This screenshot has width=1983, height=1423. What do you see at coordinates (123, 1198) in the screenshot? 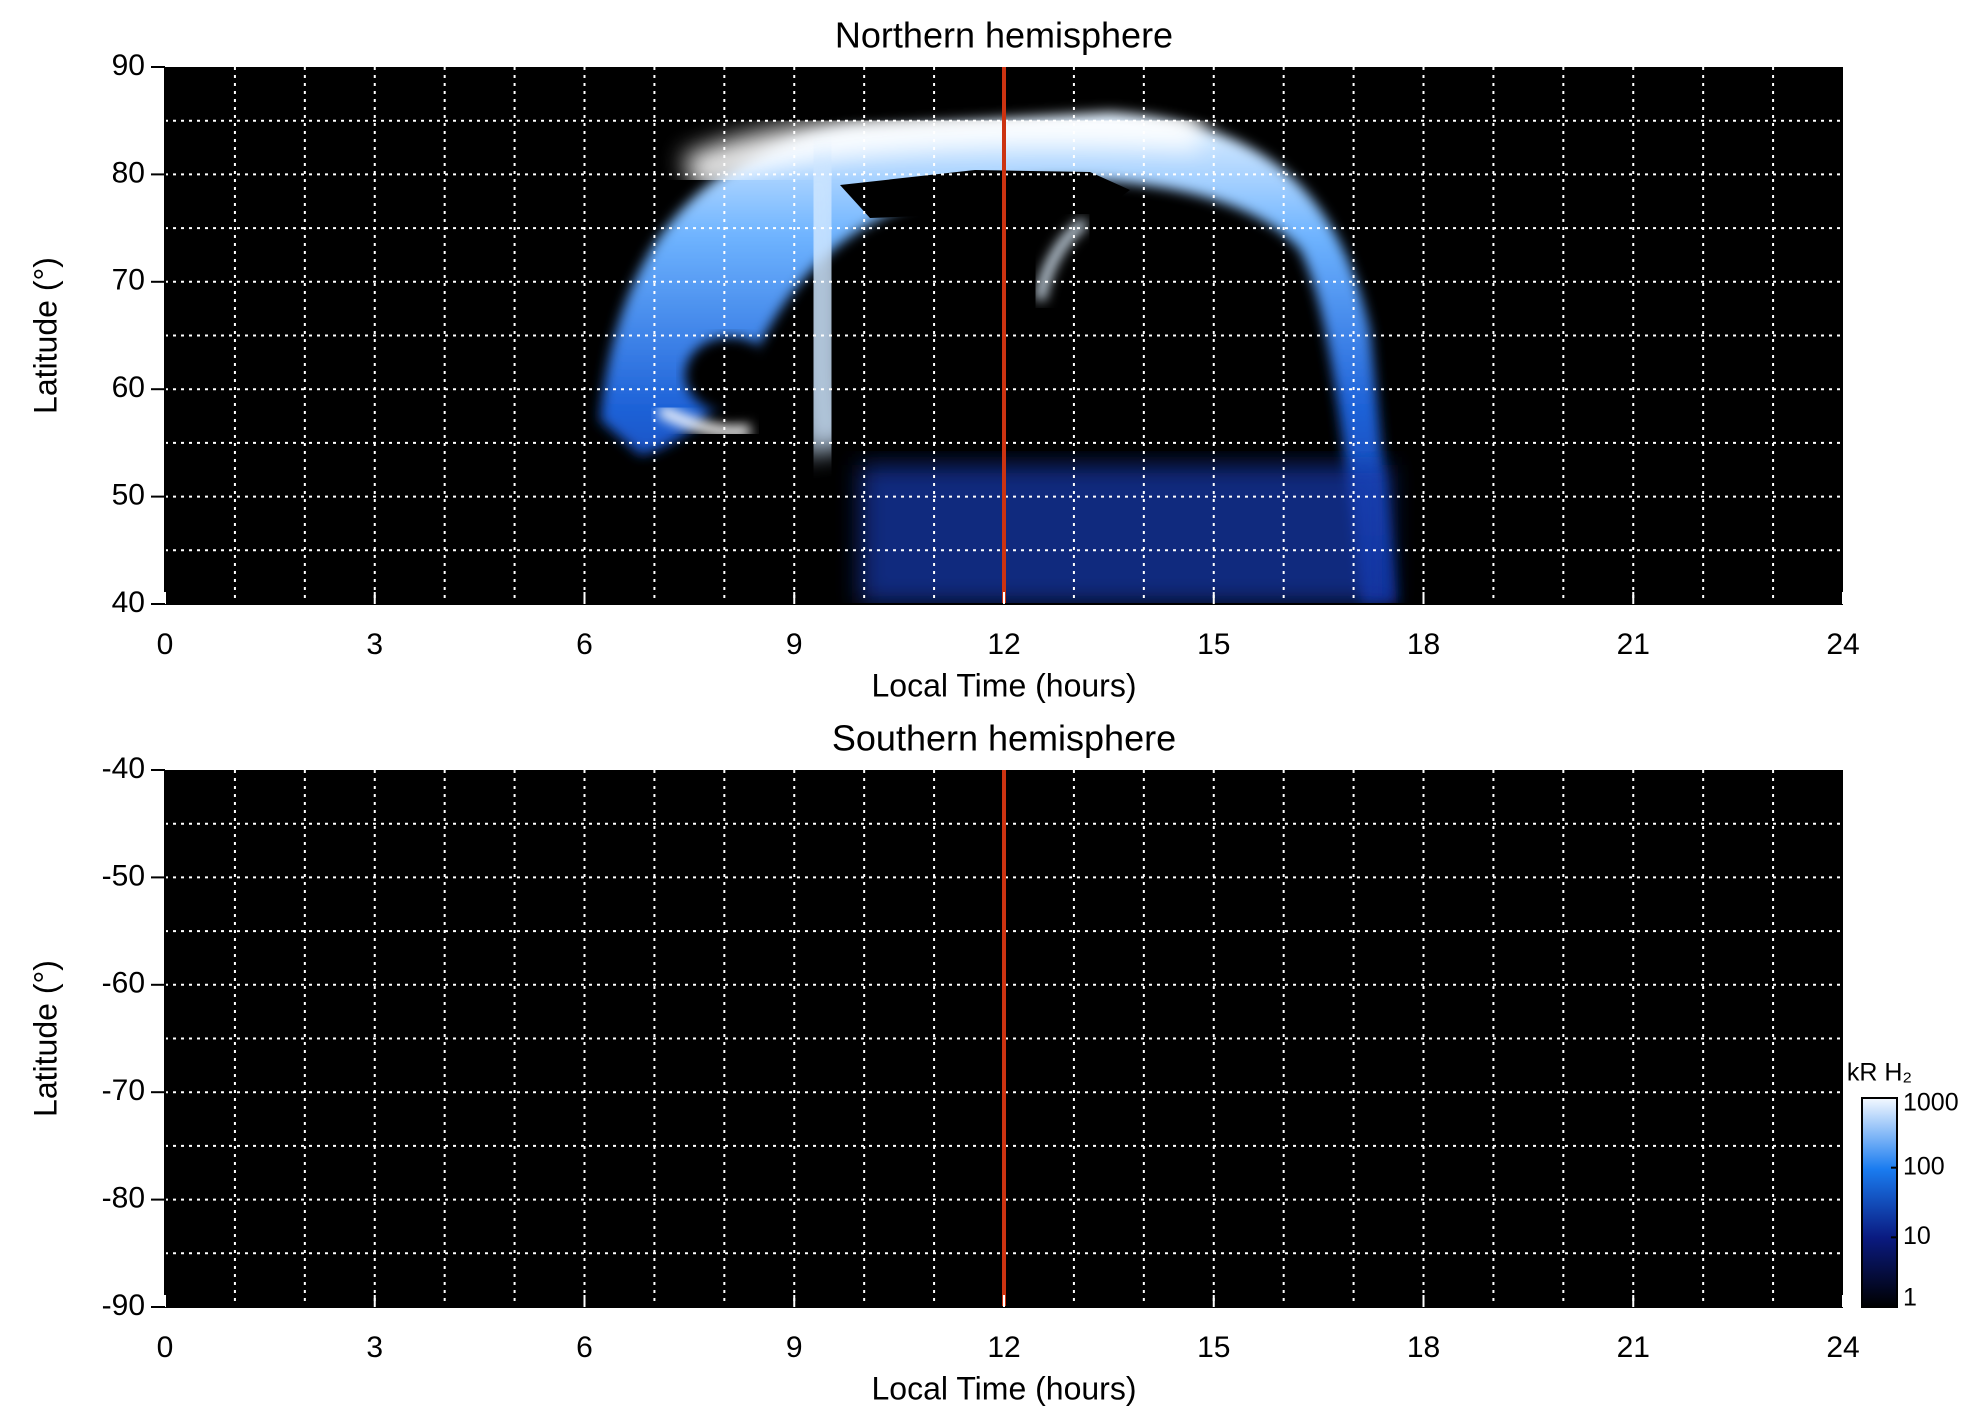
I see `y-tick-label: -80` at bounding box center [123, 1198].